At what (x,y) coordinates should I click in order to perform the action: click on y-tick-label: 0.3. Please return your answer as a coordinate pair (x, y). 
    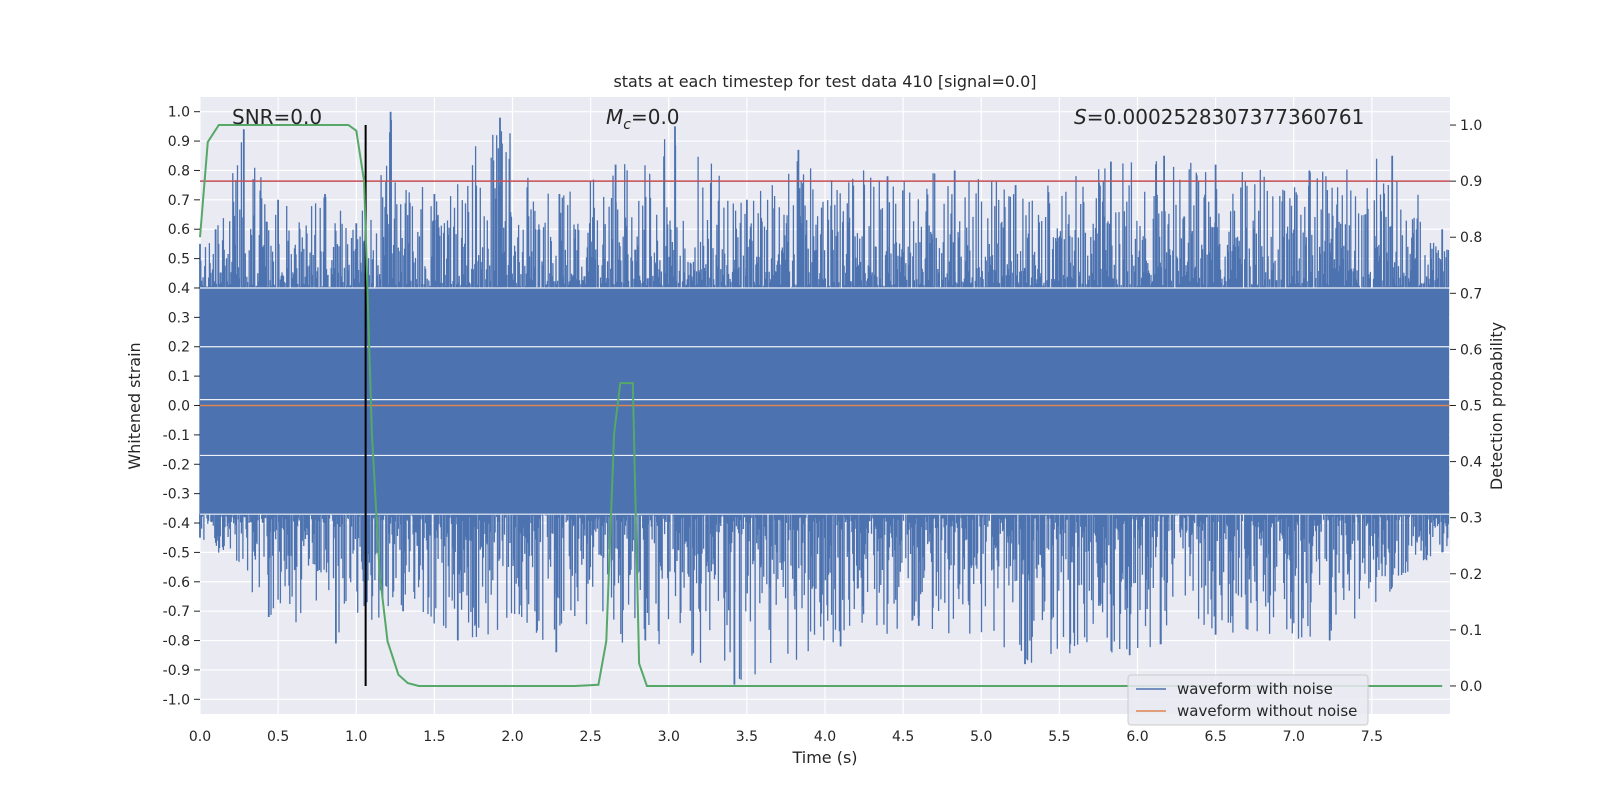
    Looking at the image, I should click on (179, 318).